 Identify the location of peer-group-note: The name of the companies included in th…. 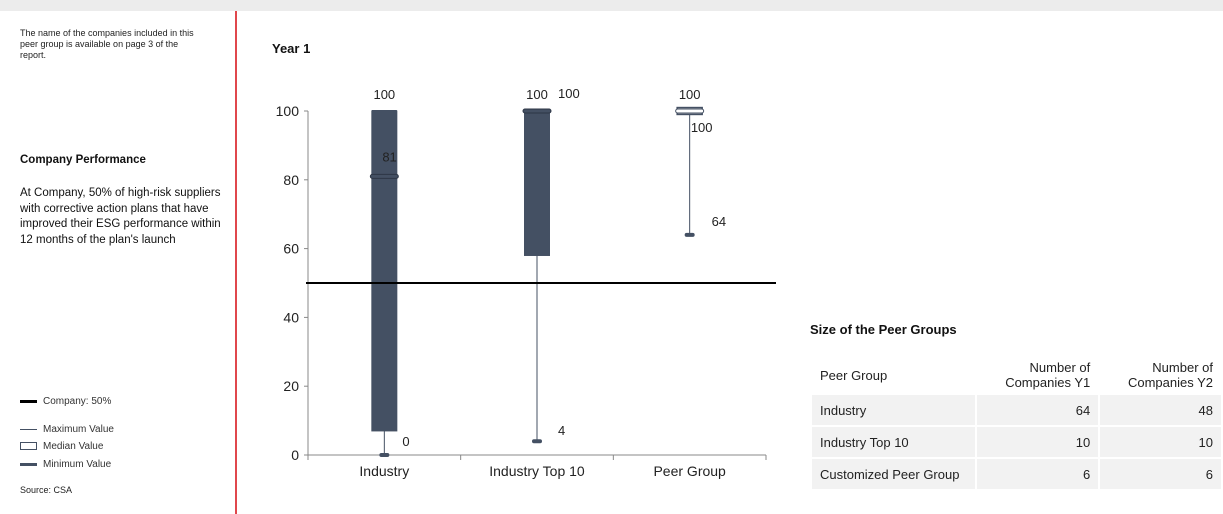
(107, 44).